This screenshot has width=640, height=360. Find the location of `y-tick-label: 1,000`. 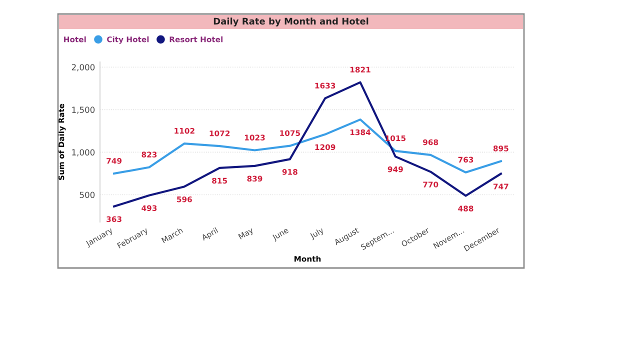

y-tick-label: 1,000 is located at coordinates (83, 152).